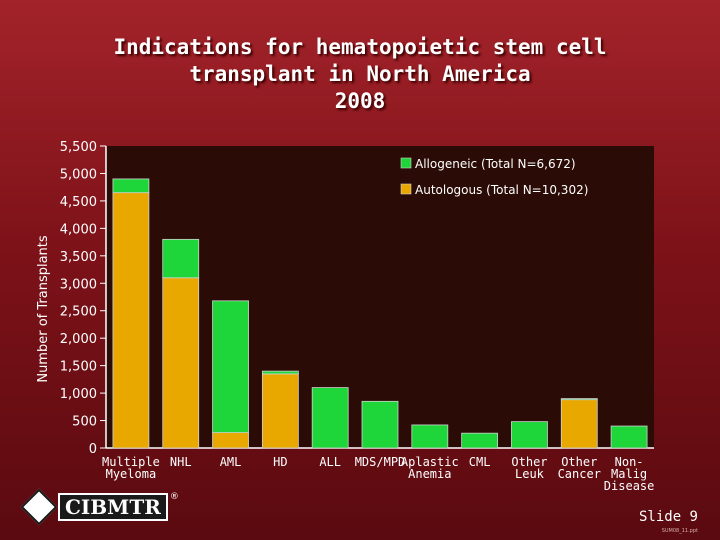 The height and width of the screenshot is (540, 720). I want to click on y-tick-label: 500, so click(84, 422).